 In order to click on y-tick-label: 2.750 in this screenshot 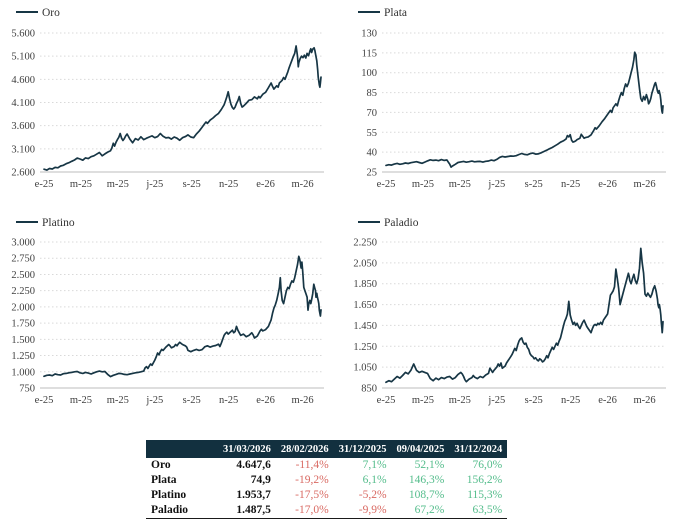, I will do `click(23, 259)`.